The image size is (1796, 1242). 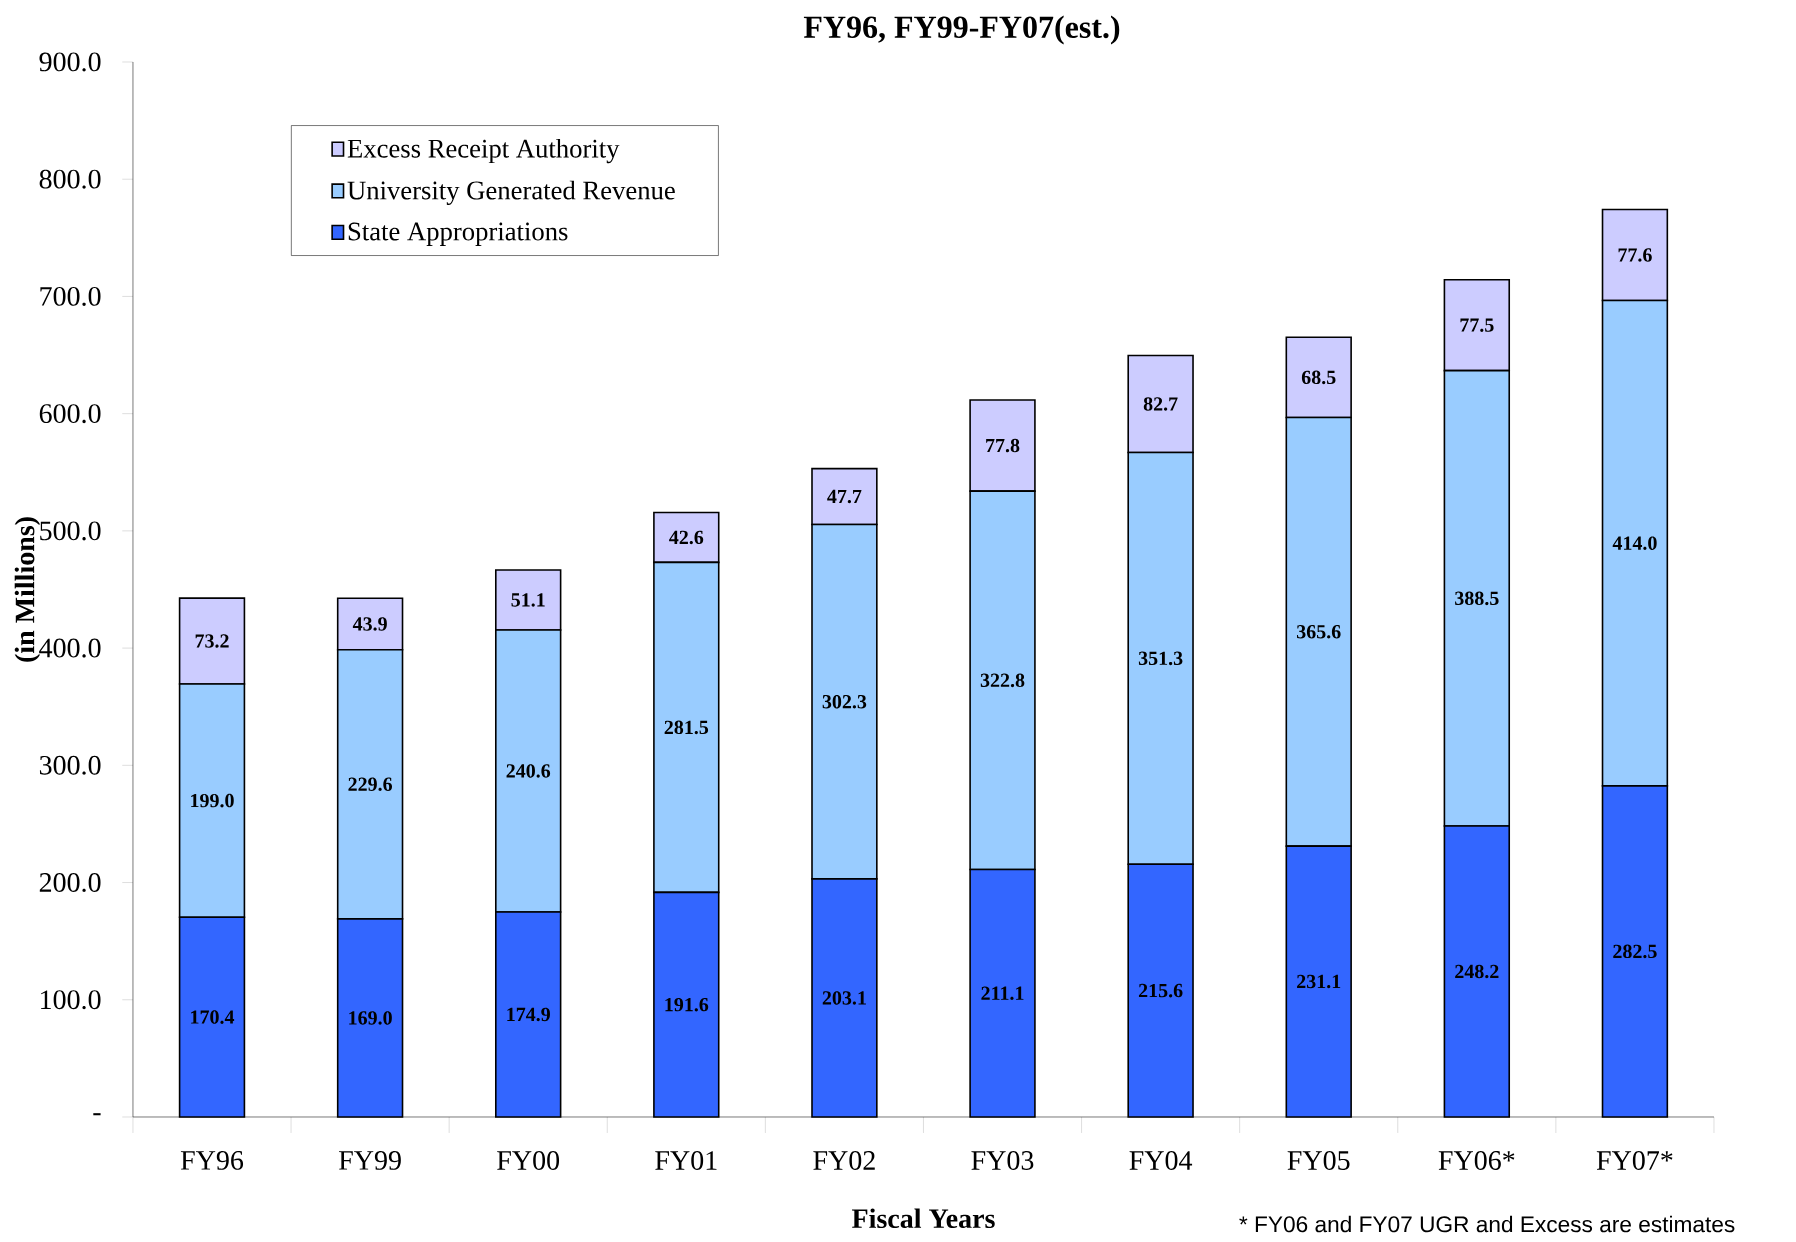 I want to click on data-label: 47.7, so click(x=844, y=496).